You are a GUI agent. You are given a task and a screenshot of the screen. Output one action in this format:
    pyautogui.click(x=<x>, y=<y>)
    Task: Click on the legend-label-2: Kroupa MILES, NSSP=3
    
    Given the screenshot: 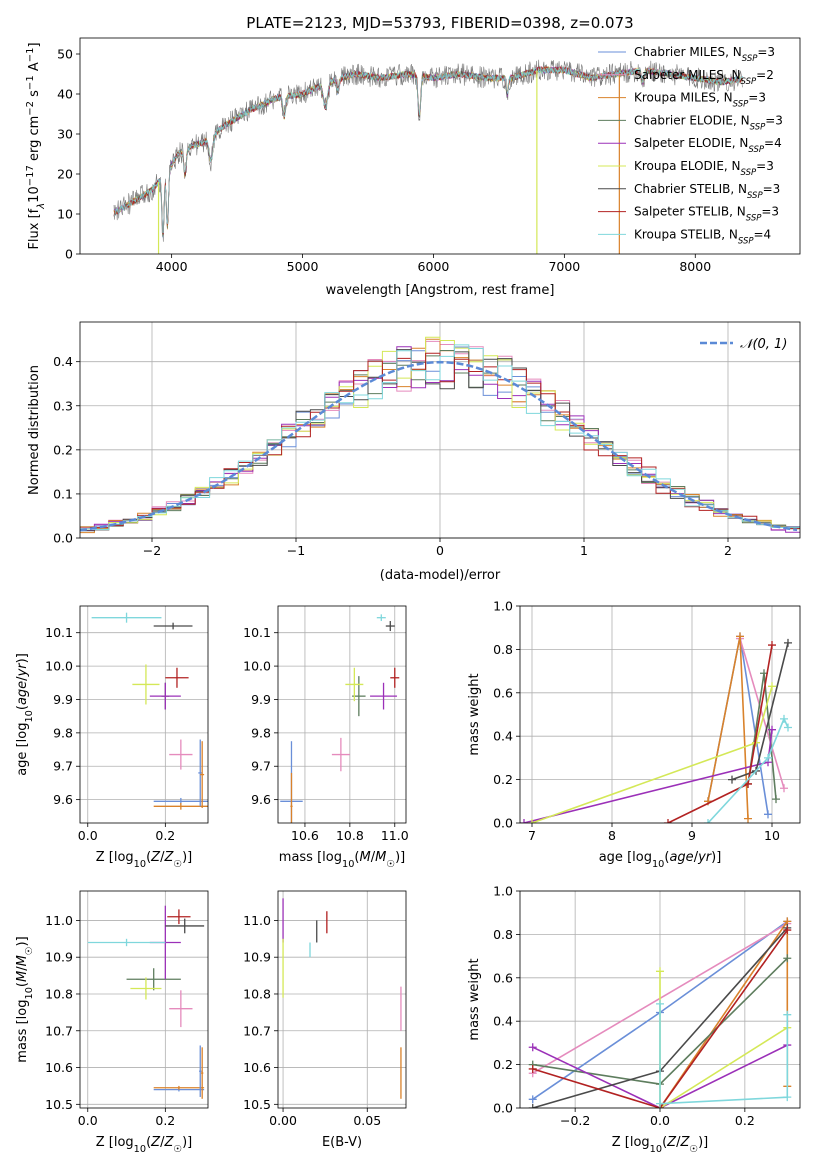 What is the action you would take?
    pyautogui.click(x=700, y=100)
    